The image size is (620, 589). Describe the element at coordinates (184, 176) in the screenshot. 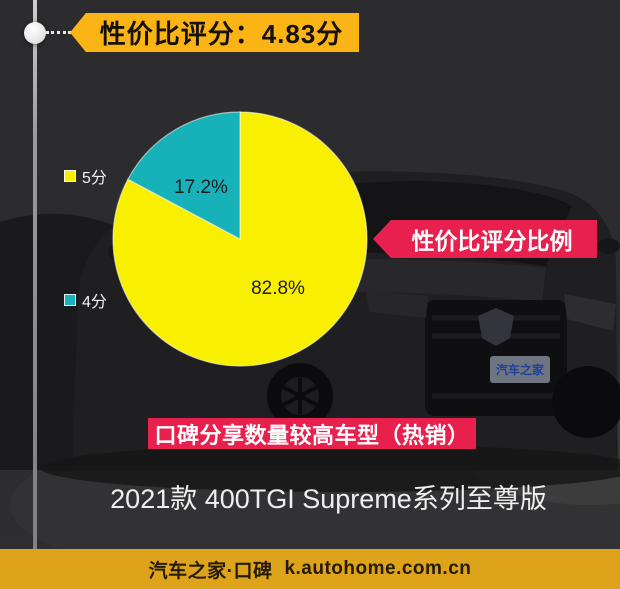

I see `pie-slice-4分` at that location.